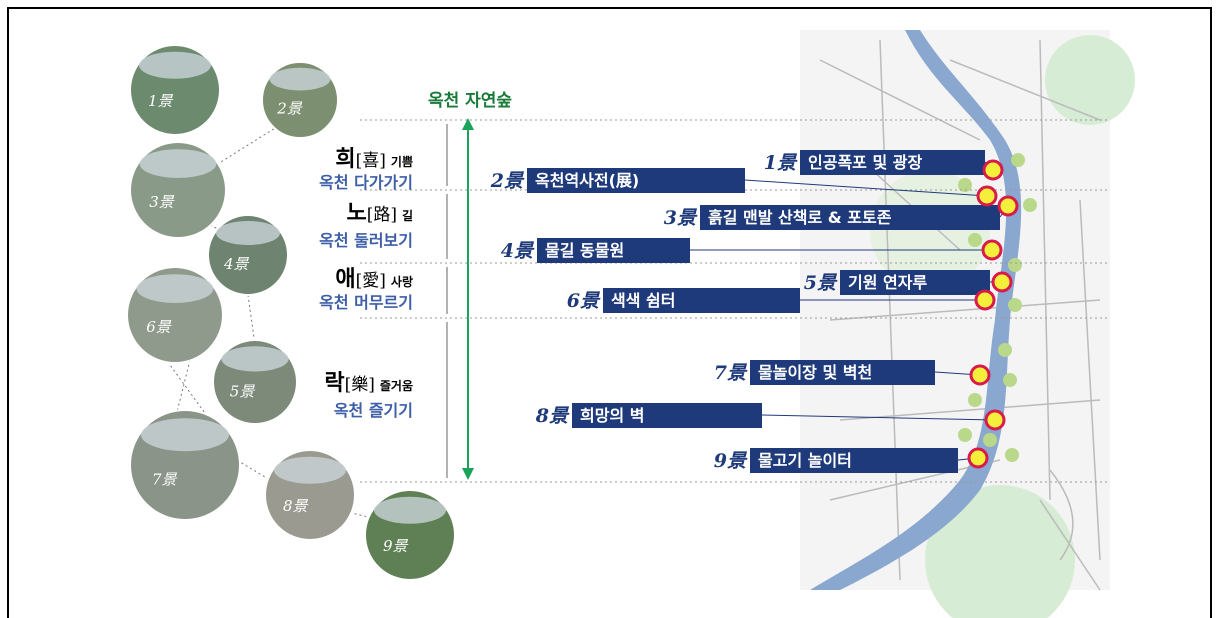 This screenshot has height=618, width=1219. I want to click on scene-name: 색색 쉼터, so click(643, 300).